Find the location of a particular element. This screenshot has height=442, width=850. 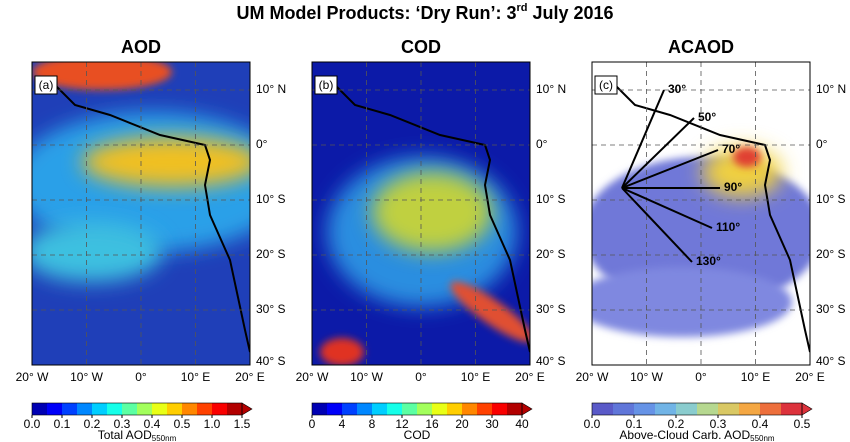

angle-label: 70° is located at coordinates (731, 149).